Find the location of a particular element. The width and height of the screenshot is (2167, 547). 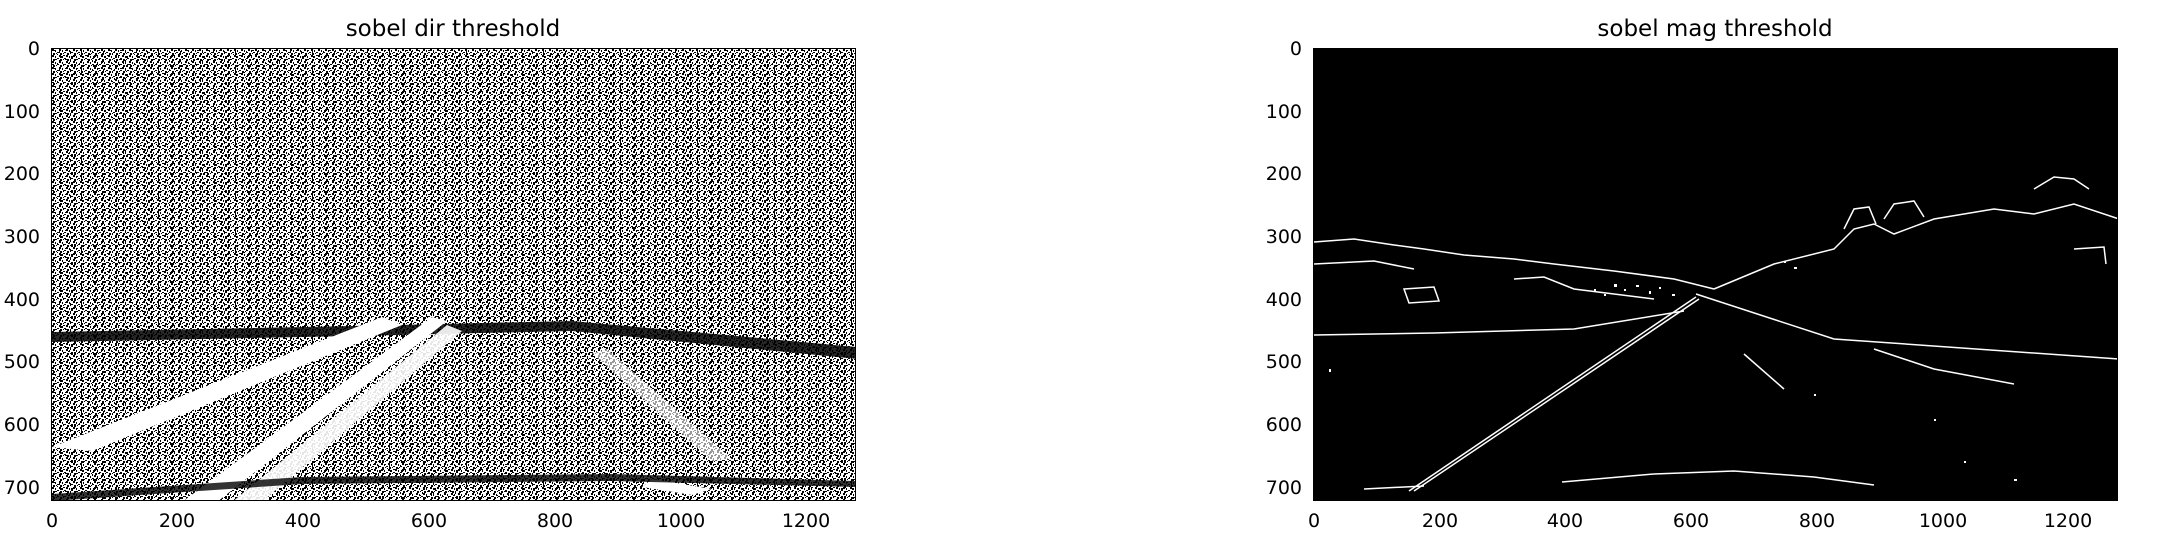

panel-title-mag: sobel mag threshold is located at coordinates (1715, 29).